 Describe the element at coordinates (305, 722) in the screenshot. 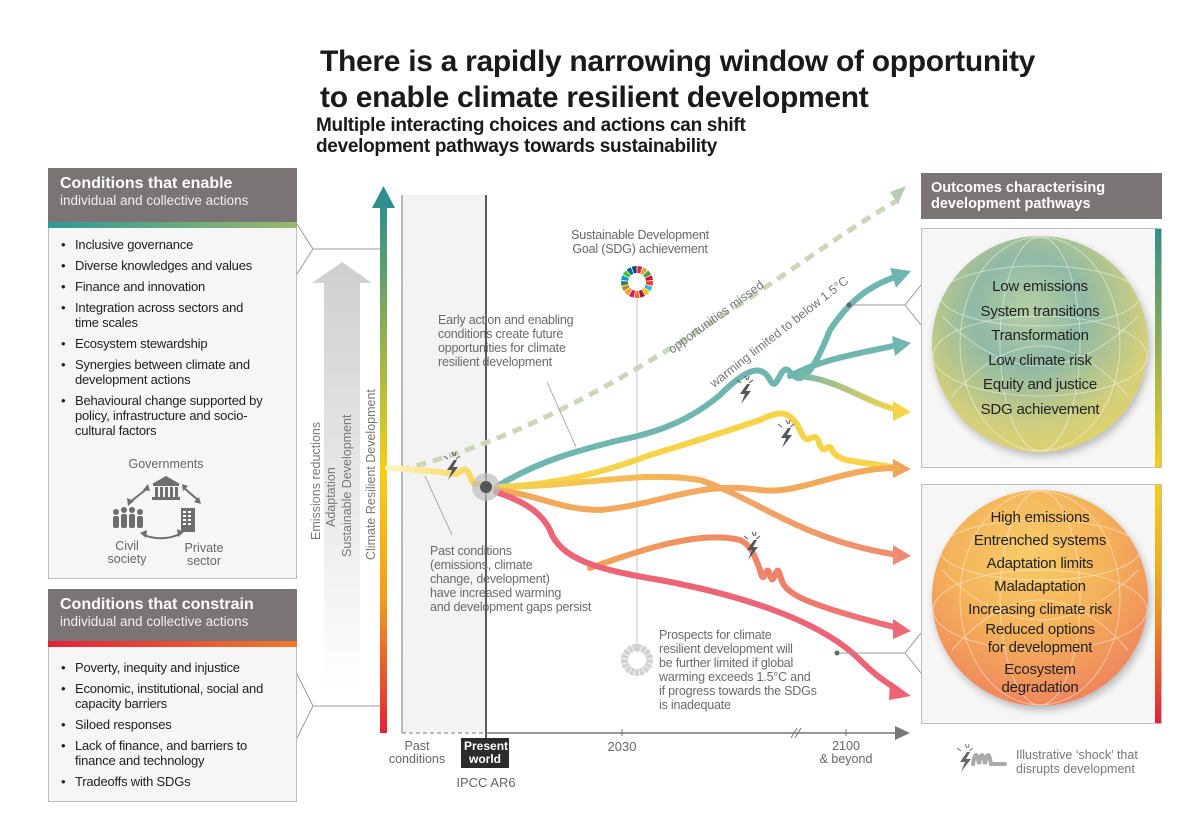

I see `constrain-connector-lower` at that location.